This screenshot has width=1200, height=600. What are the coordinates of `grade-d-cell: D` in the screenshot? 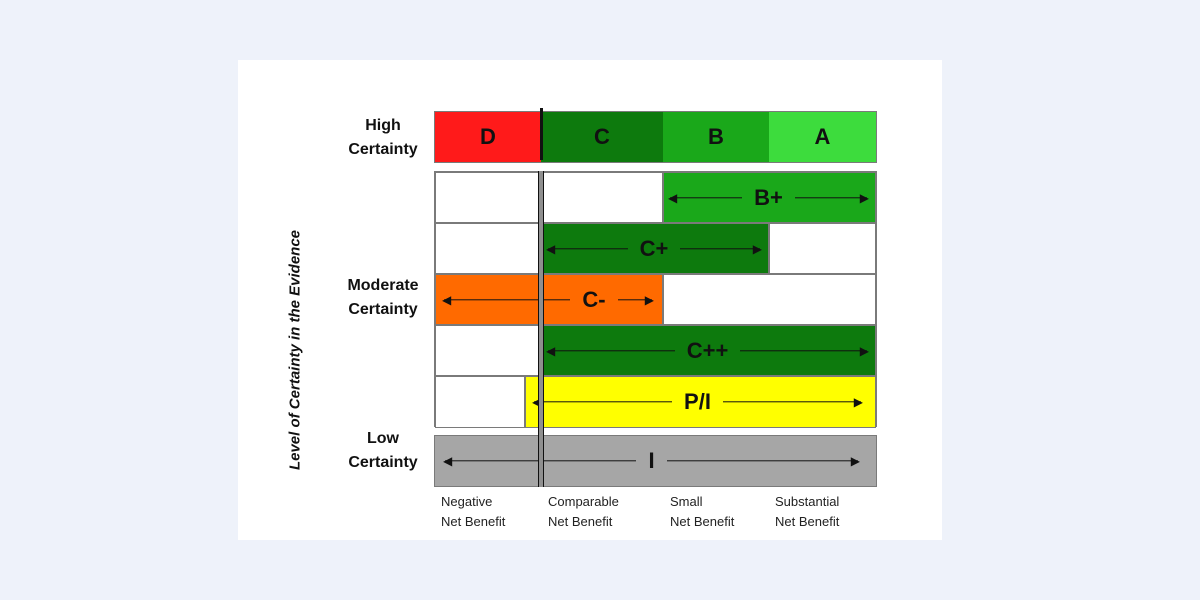 It's located at (488, 137).